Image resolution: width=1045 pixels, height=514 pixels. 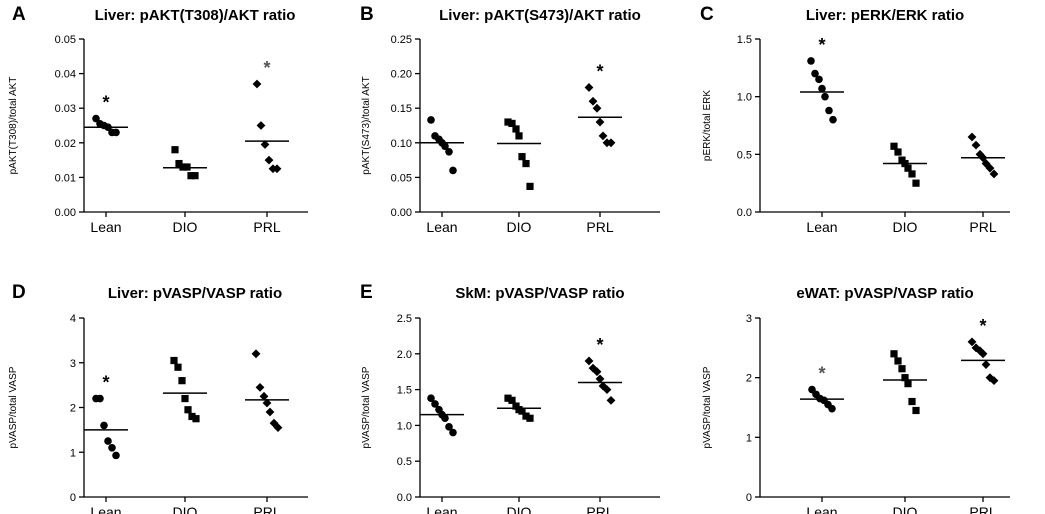 What do you see at coordinates (749, 319) in the screenshot?
I see `y-tick-label: 3` at bounding box center [749, 319].